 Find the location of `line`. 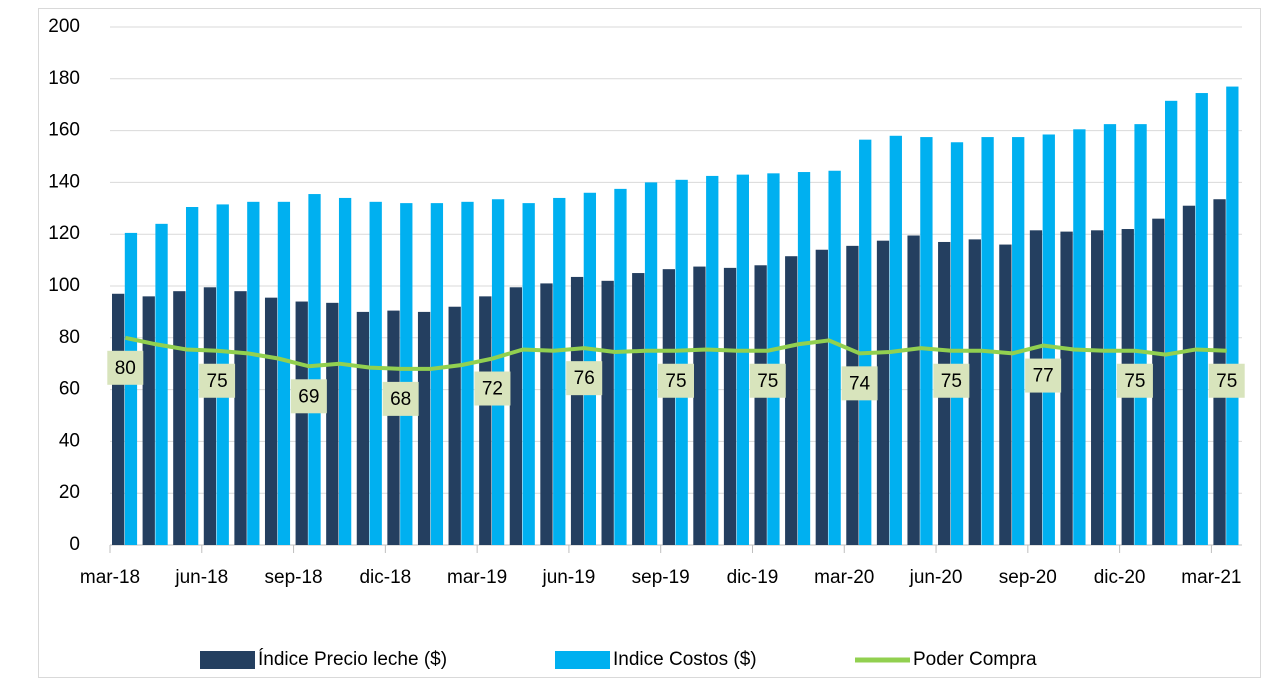

line is located at coordinates (675, 353).